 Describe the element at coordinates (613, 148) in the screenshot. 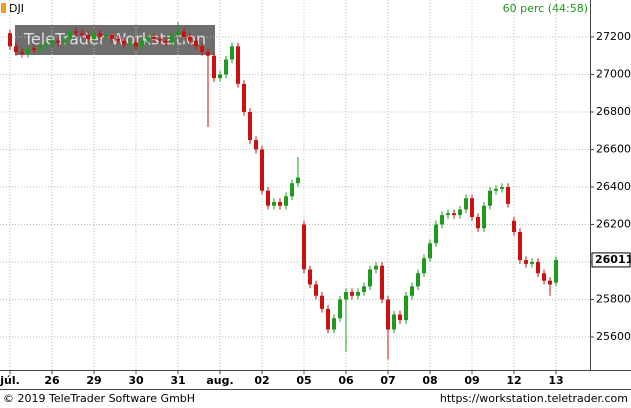

I see `y-tick-label: 26600` at that location.